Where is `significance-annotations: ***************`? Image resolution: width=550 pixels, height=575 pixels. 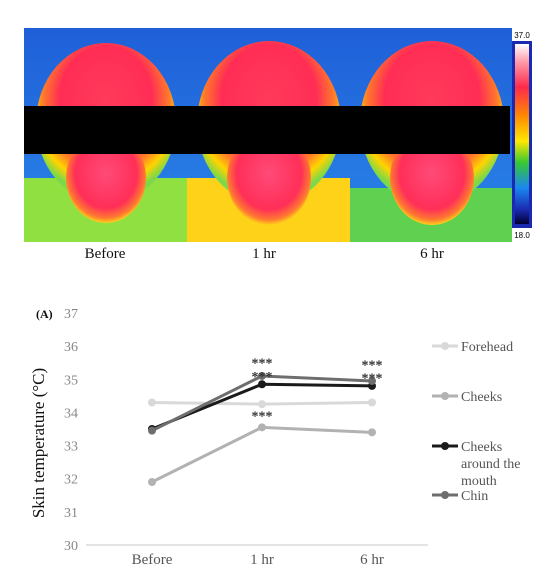
significance-annotations: *************** is located at coordinates (317, 391).